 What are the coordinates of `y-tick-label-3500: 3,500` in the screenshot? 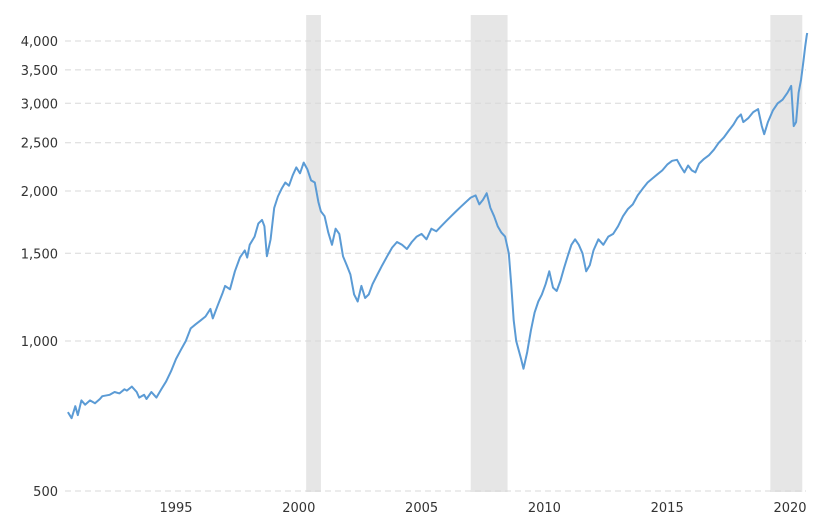 It's located at (39, 71).